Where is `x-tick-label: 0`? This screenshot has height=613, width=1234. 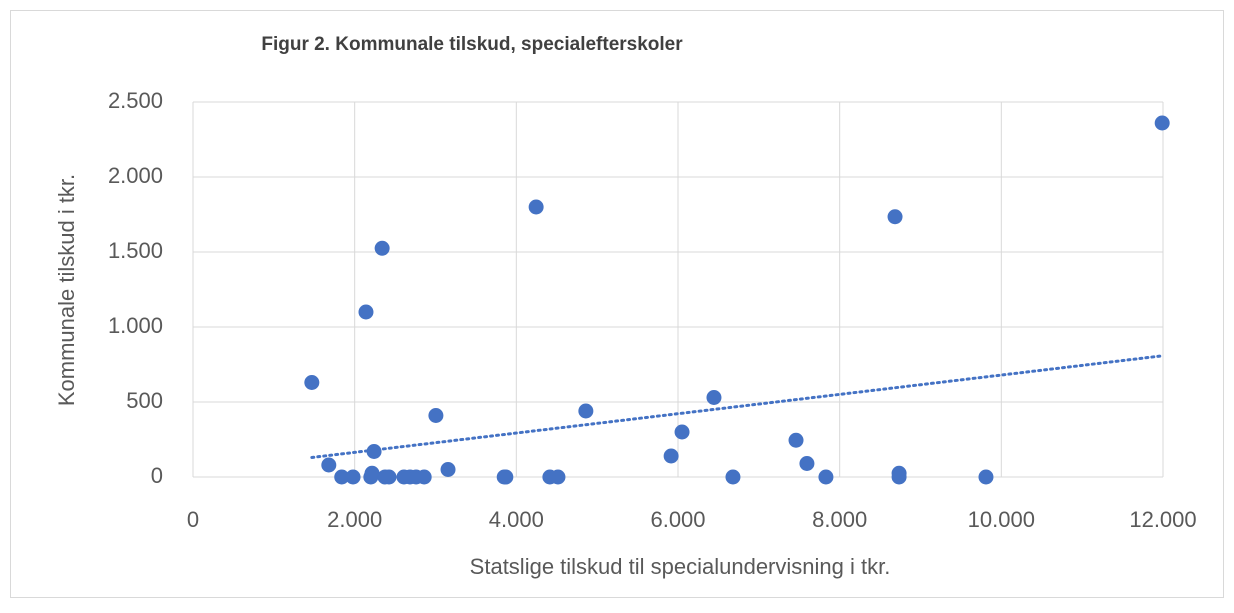
x-tick-label: 0 is located at coordinates (193, 519).